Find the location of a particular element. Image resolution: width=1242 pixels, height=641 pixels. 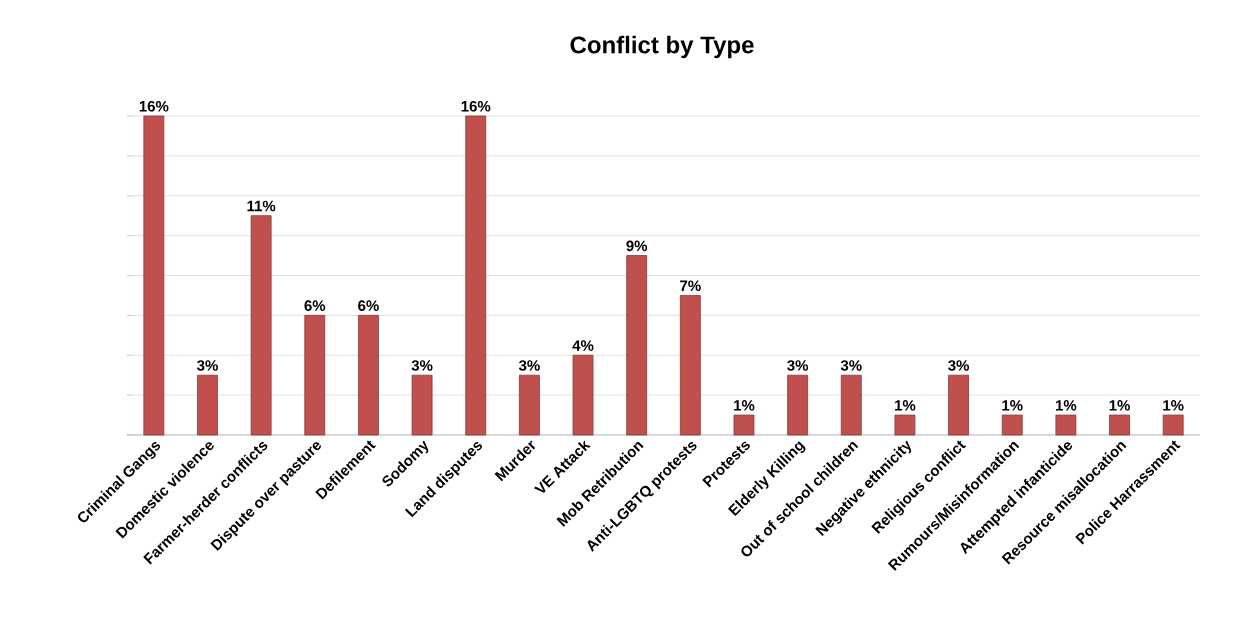

data-label: 7% is located at coordinates (690, 286).